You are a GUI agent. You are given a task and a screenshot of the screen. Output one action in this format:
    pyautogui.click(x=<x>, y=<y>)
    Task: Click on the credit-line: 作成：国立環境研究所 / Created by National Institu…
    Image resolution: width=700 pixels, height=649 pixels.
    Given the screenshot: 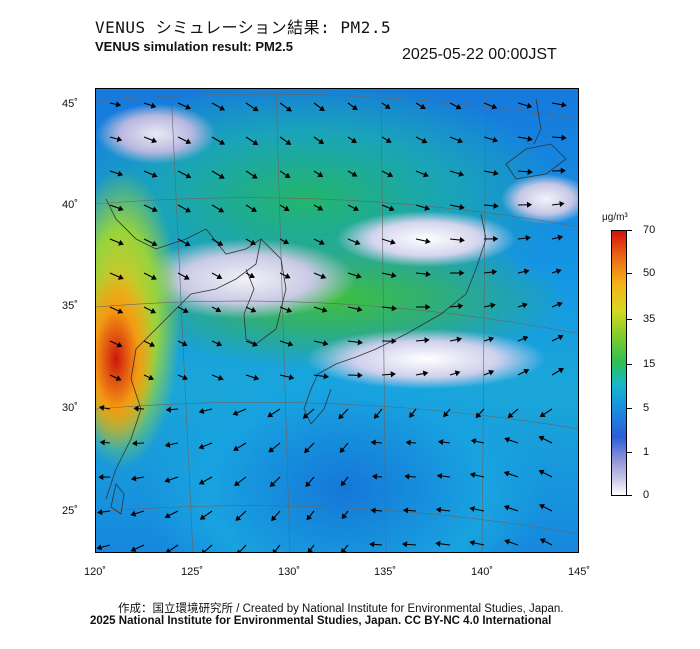 What is the action you would take?
    pyautogui.click(x=341, y=609)
    